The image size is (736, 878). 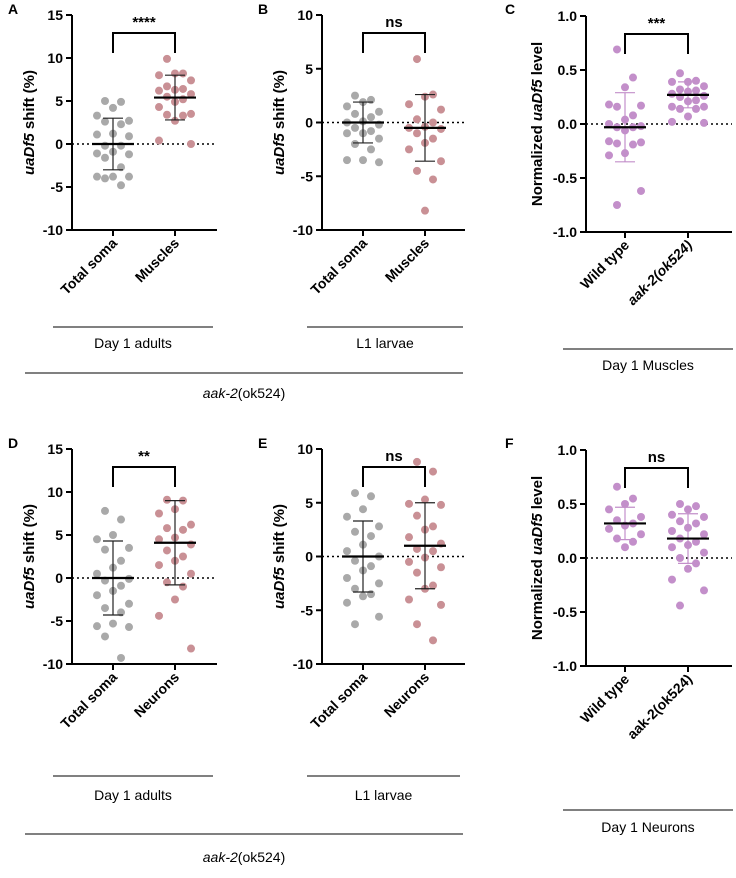 What do you see at coordinates (537, 597) in the screenshot?
I see `y-axis-label-segment: Normalized` at bounding box center [537, 597].